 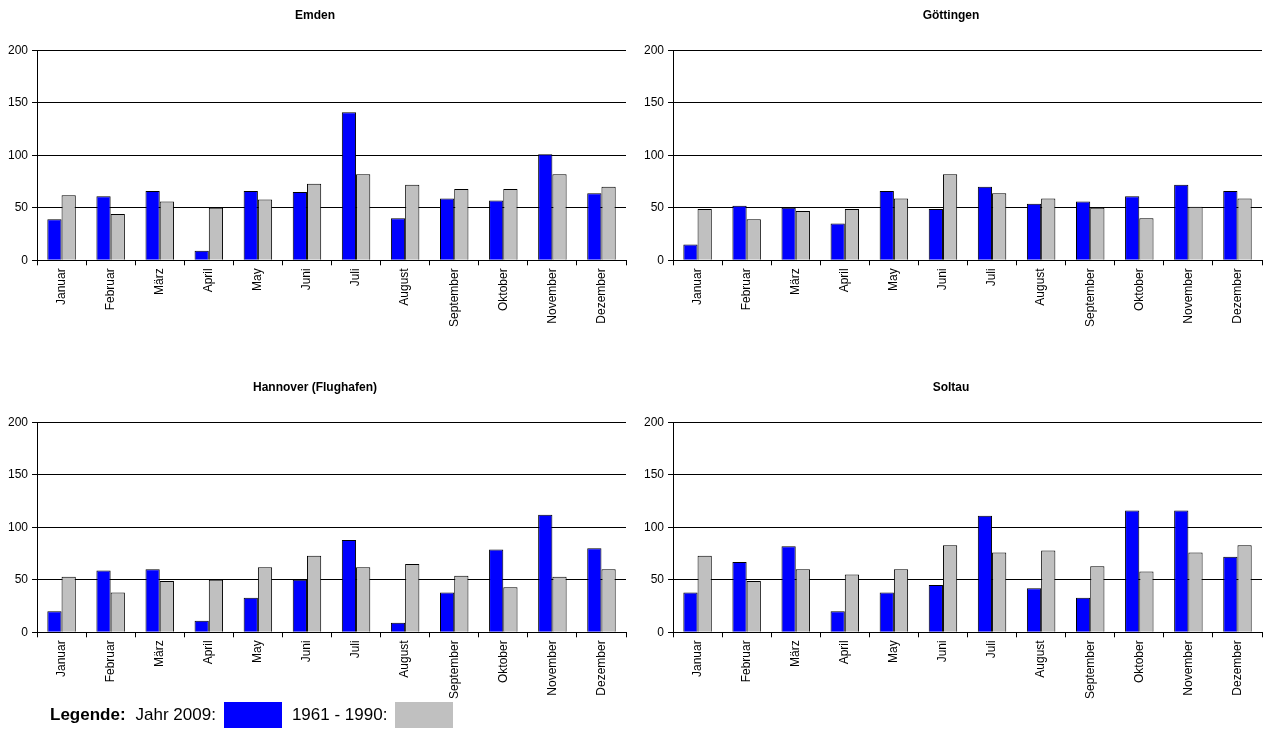 What do you see at coordinates (315, 14) in the screenshot?
I see `chart-title: Emden` at bounding box center [315, 14].